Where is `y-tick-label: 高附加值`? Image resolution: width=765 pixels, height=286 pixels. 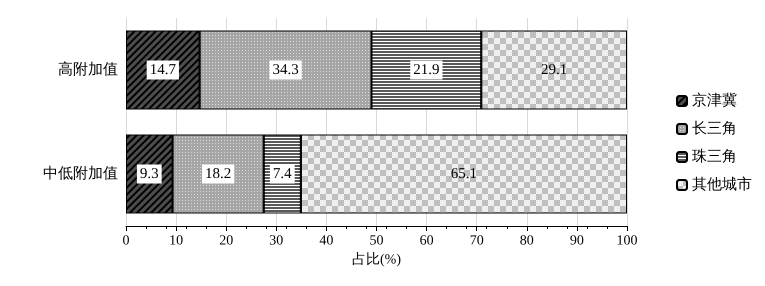 y-tick-label: 高附加值 is located at coordinates (88, 69).